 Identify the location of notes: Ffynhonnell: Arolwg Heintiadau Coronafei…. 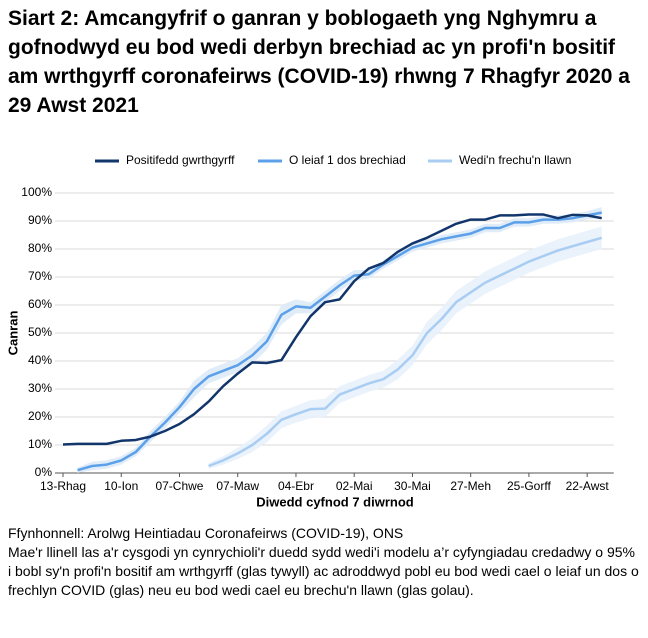
(324, 562).